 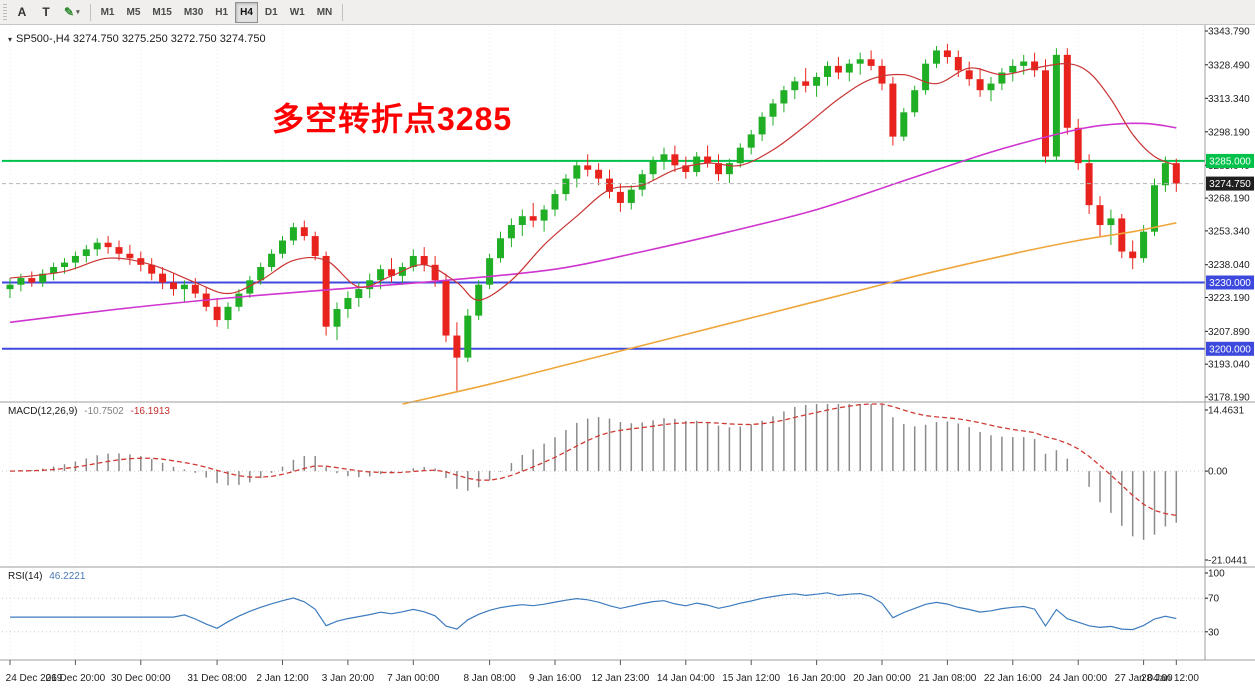 What do you see at coordinates (141, 678) in the screenshot?
I see `svg-text: 30 Dec 00:00` at bounding box center [141, 678].